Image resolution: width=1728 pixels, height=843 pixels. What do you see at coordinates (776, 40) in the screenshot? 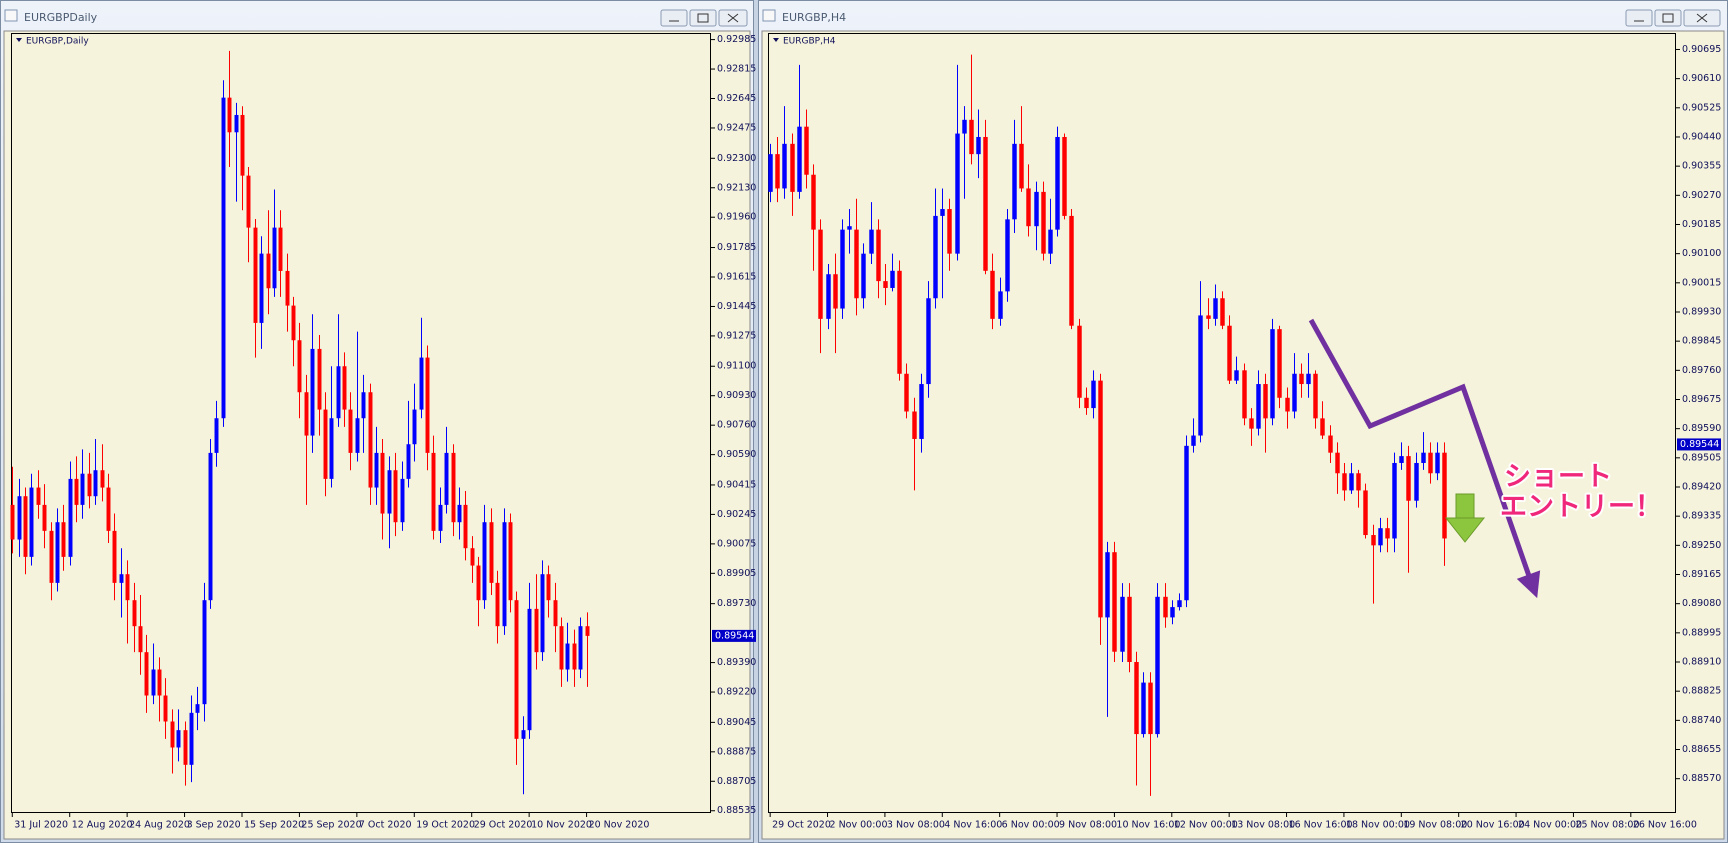
I see `symbol-toggle` at bounding box center [776, 40].